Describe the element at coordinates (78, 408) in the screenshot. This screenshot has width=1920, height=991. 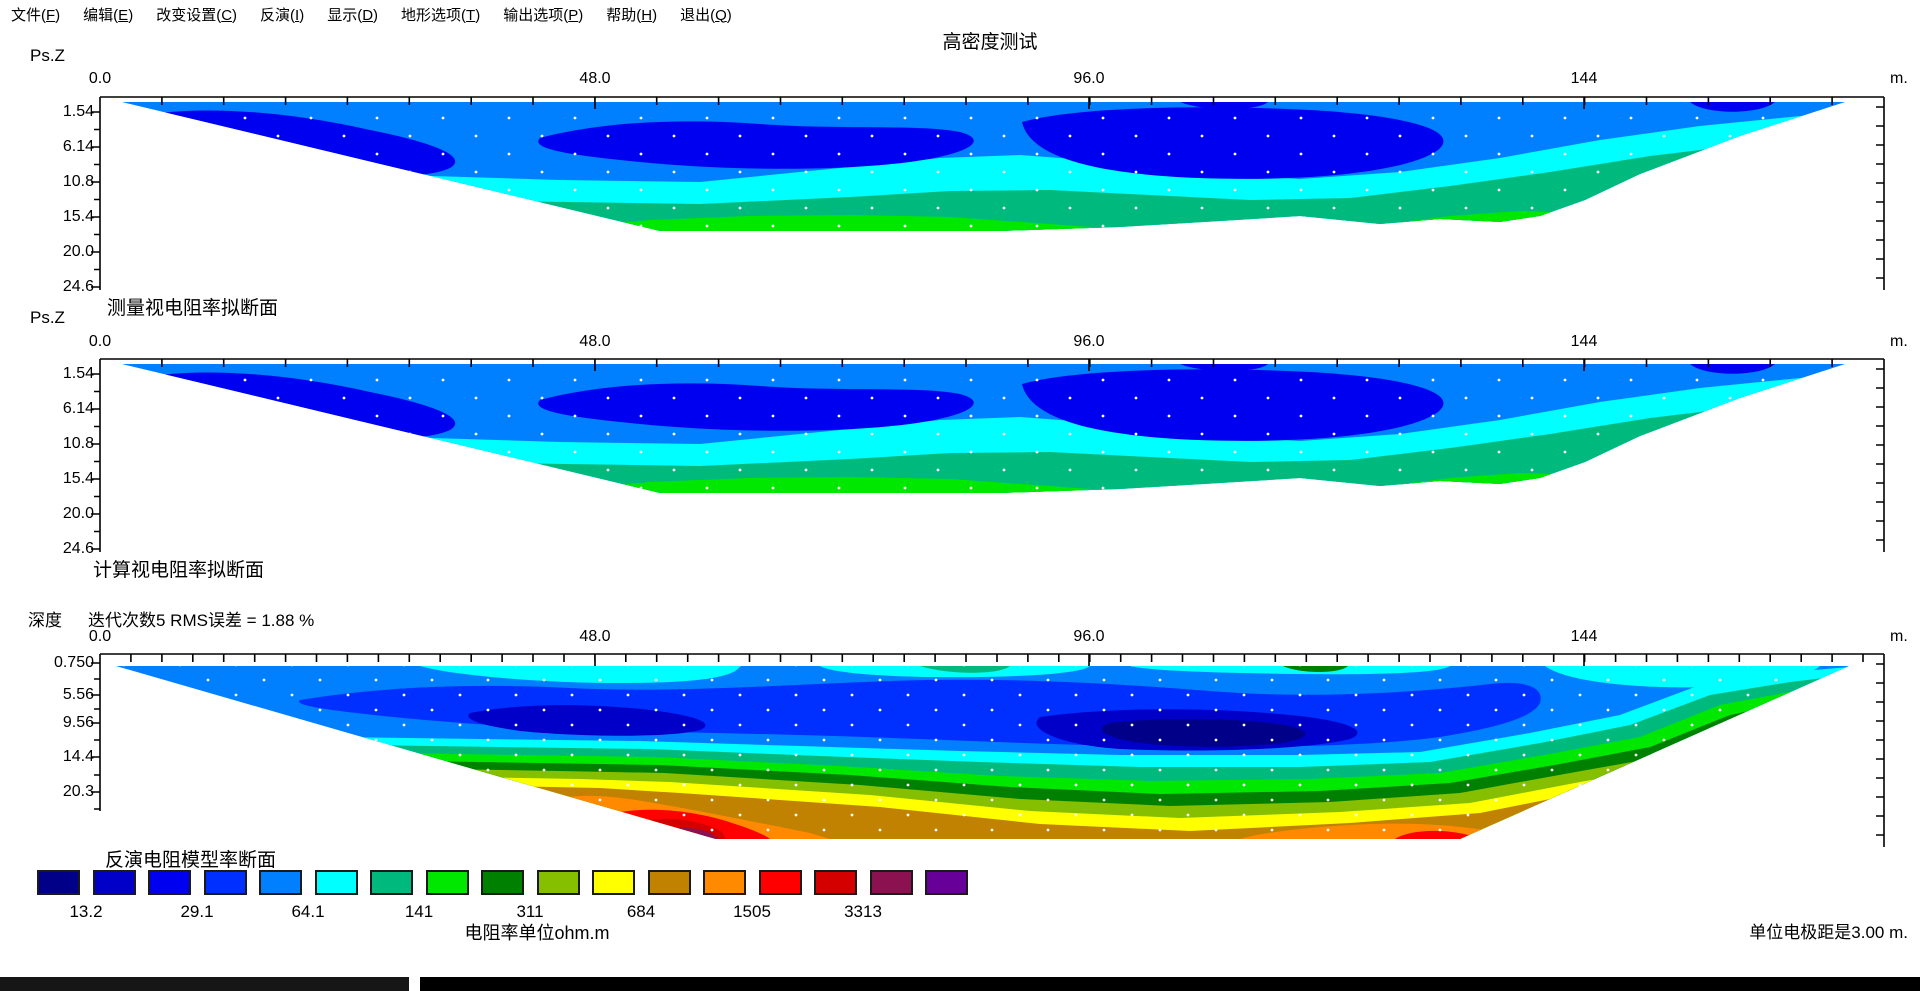
I see `plot2-y-tick-label: 6.14` at that location.